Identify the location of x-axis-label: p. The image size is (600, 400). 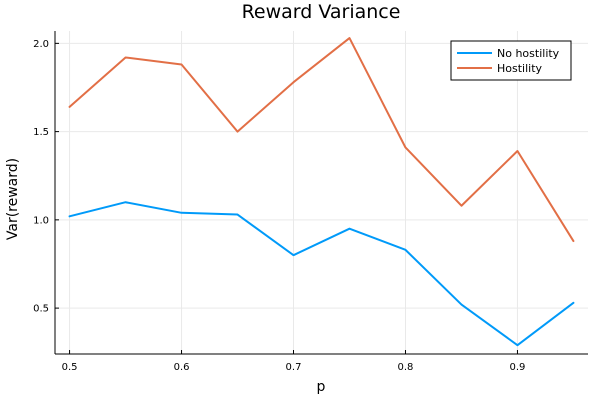
(321, 387).